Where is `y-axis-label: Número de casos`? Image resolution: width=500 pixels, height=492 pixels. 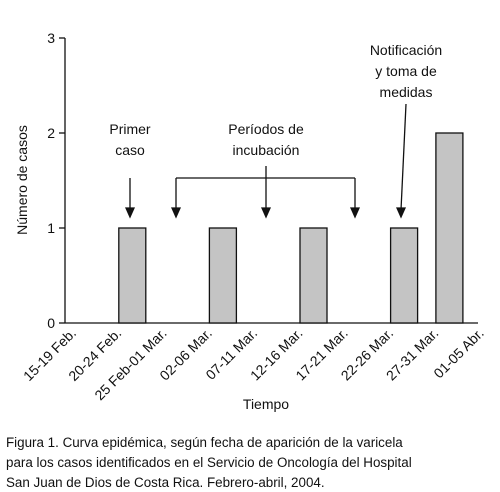
y-axis-label: Número de casos is located at coordinates (22, 180).